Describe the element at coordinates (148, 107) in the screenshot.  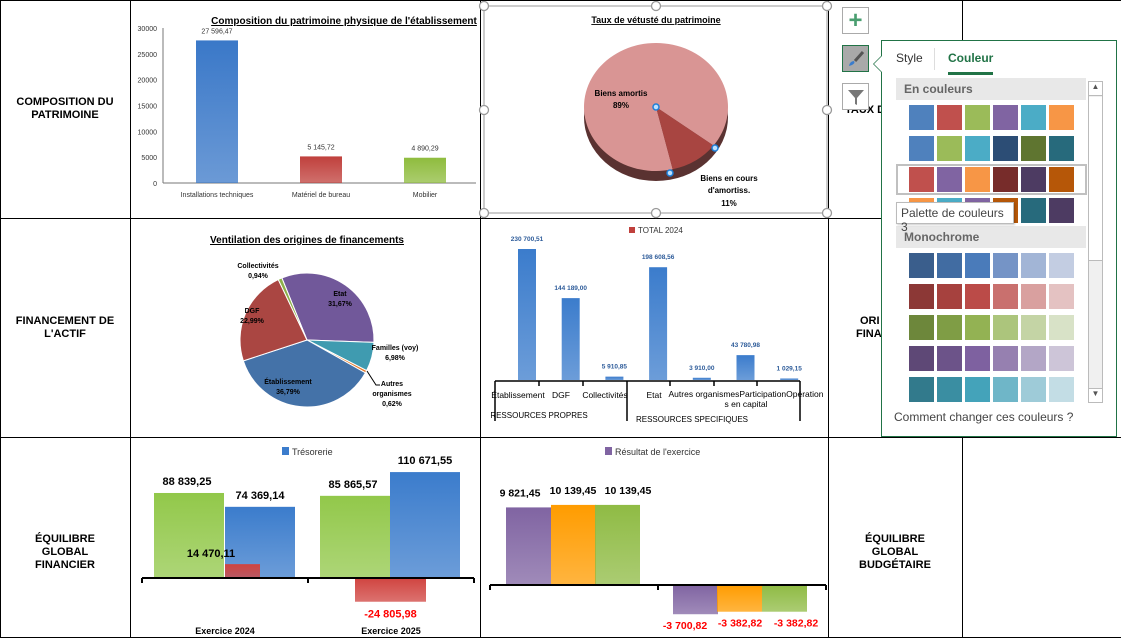
I see `y-tick-label: 15000` at that location.